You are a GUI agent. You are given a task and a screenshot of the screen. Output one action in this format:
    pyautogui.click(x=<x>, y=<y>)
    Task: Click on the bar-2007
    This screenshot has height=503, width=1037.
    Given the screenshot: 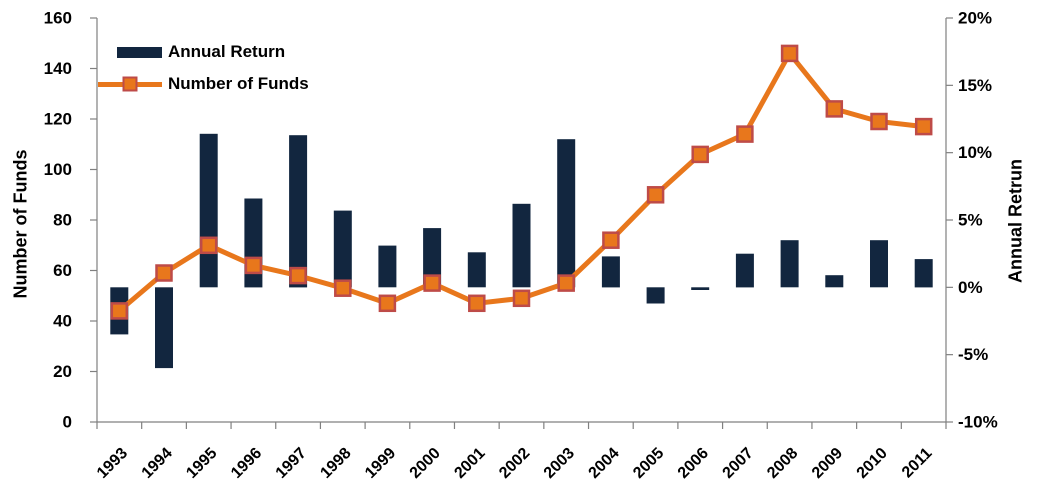 What is the action you would take?
    pyautogui.click(x=744, y=270)
    